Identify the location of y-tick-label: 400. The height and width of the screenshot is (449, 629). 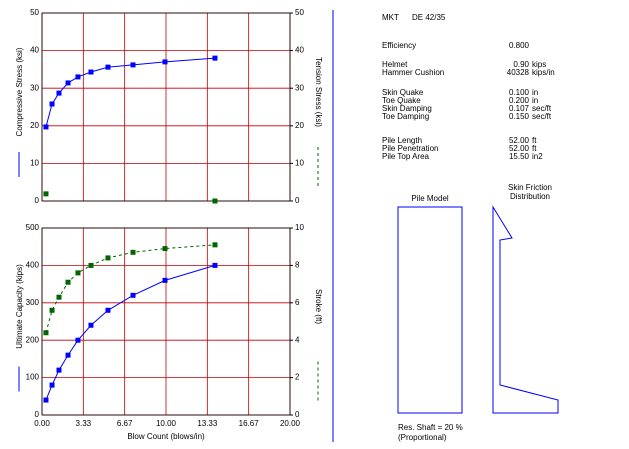
(33, 265).